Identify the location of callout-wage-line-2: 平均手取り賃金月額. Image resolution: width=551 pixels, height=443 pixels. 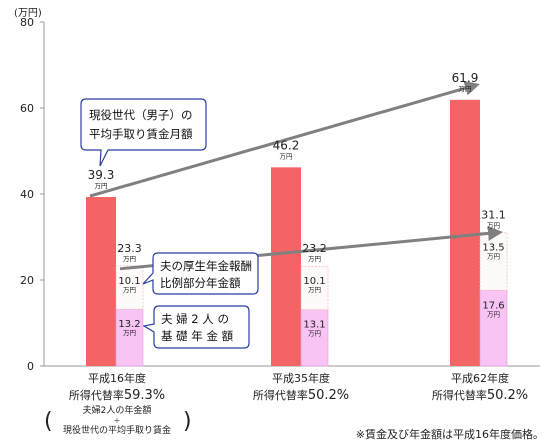
(141, 134).